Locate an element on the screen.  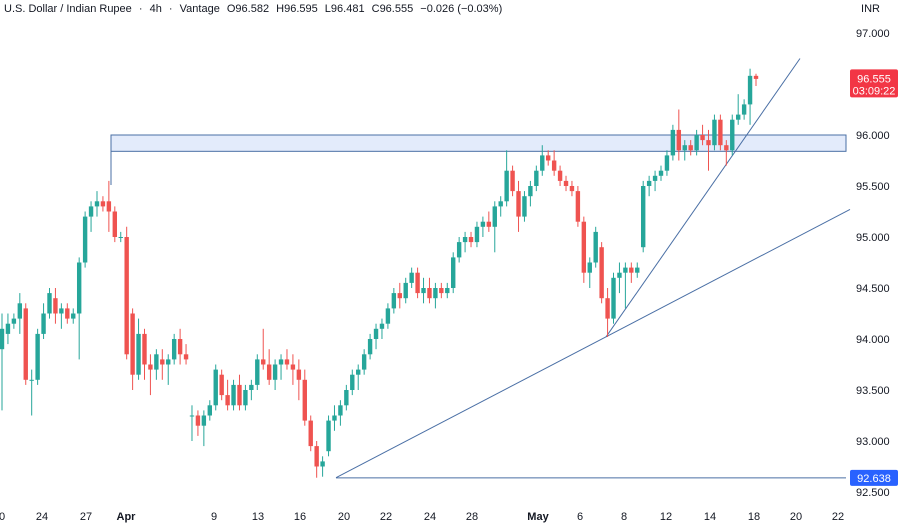
resistance-zone is located at coordinates (478, 143).